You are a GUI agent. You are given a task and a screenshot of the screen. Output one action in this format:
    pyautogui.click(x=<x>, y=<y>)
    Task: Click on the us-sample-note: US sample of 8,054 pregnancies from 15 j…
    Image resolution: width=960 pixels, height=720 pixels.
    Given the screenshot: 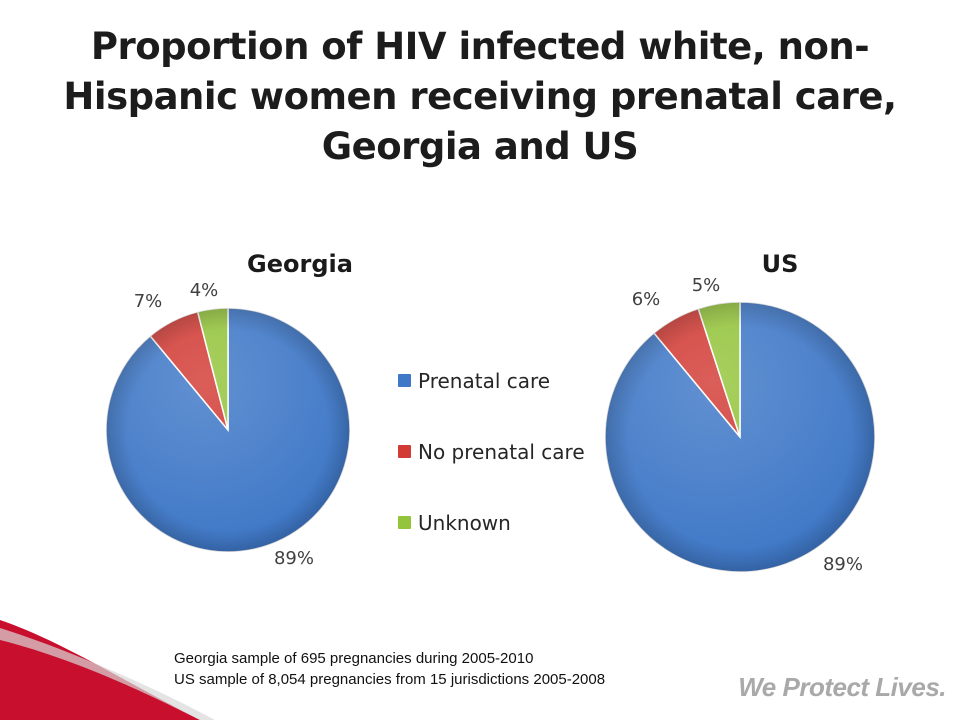 What is the action you would take?
    pyautogui.click(x=390, y=679)
    